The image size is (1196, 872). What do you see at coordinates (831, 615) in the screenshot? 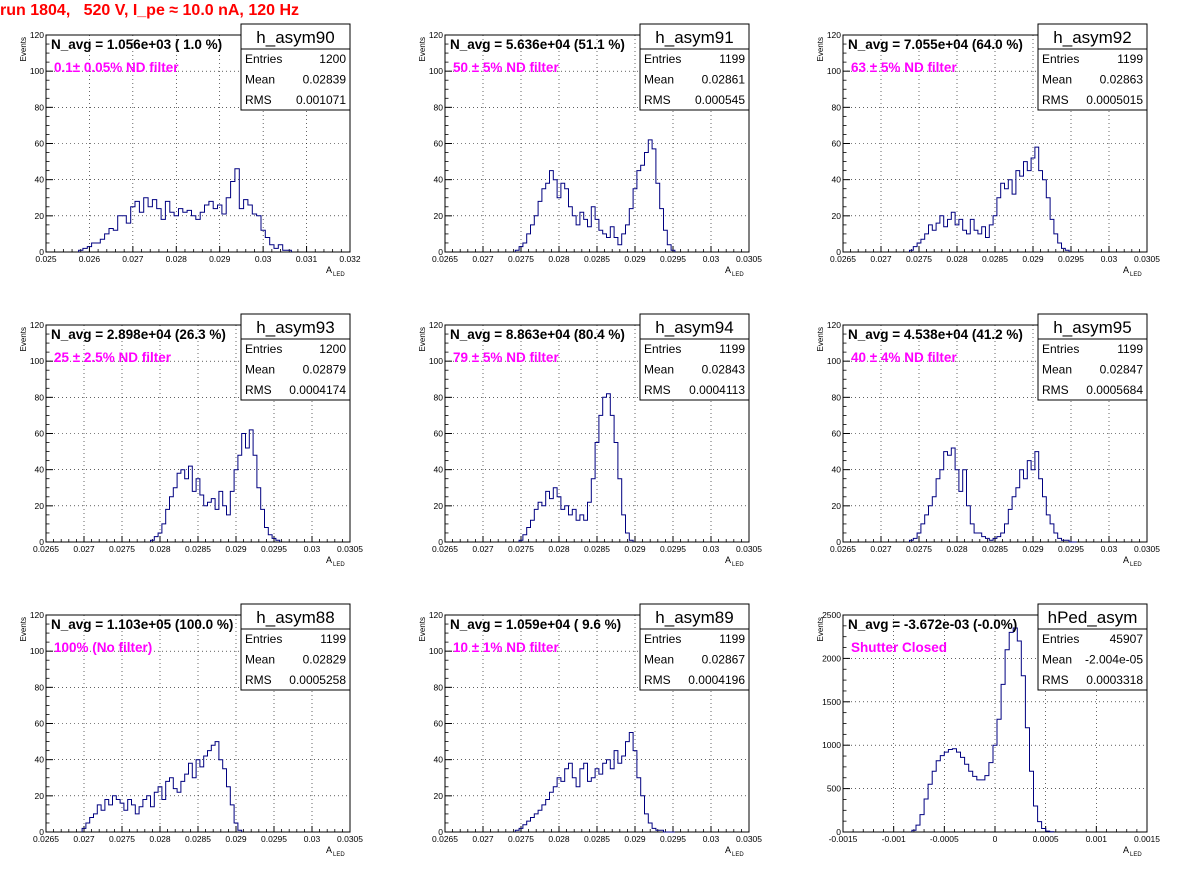
I see `y-tick-label: 2500` at bounding box center [831, 615].